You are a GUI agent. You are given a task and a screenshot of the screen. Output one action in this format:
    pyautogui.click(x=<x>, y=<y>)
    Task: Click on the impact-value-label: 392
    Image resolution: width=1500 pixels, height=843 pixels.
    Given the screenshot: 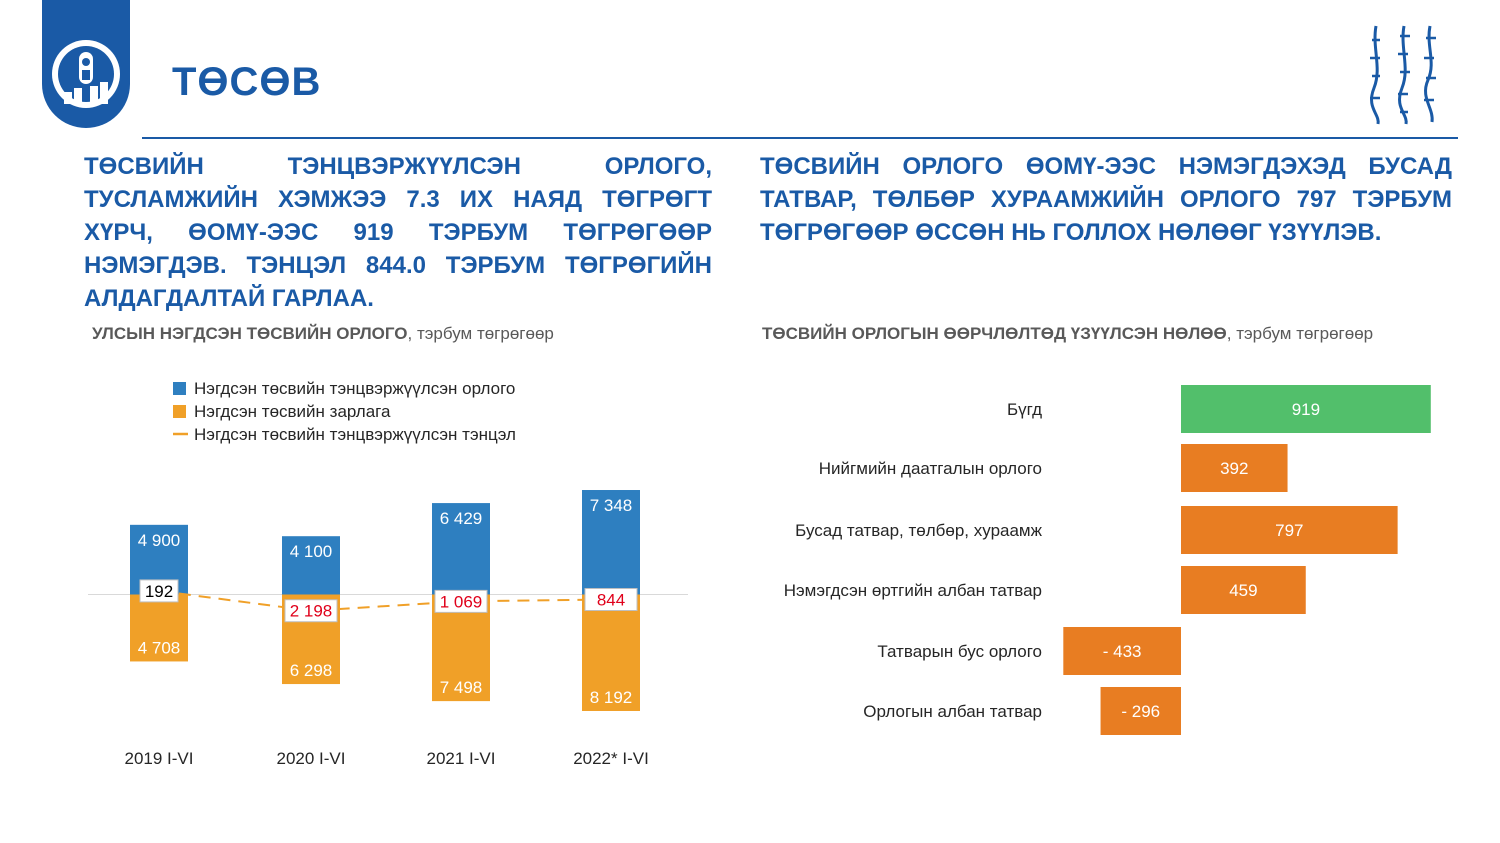 What is the action you would take?
    pyautogui.click(x=1234, y=468)
    